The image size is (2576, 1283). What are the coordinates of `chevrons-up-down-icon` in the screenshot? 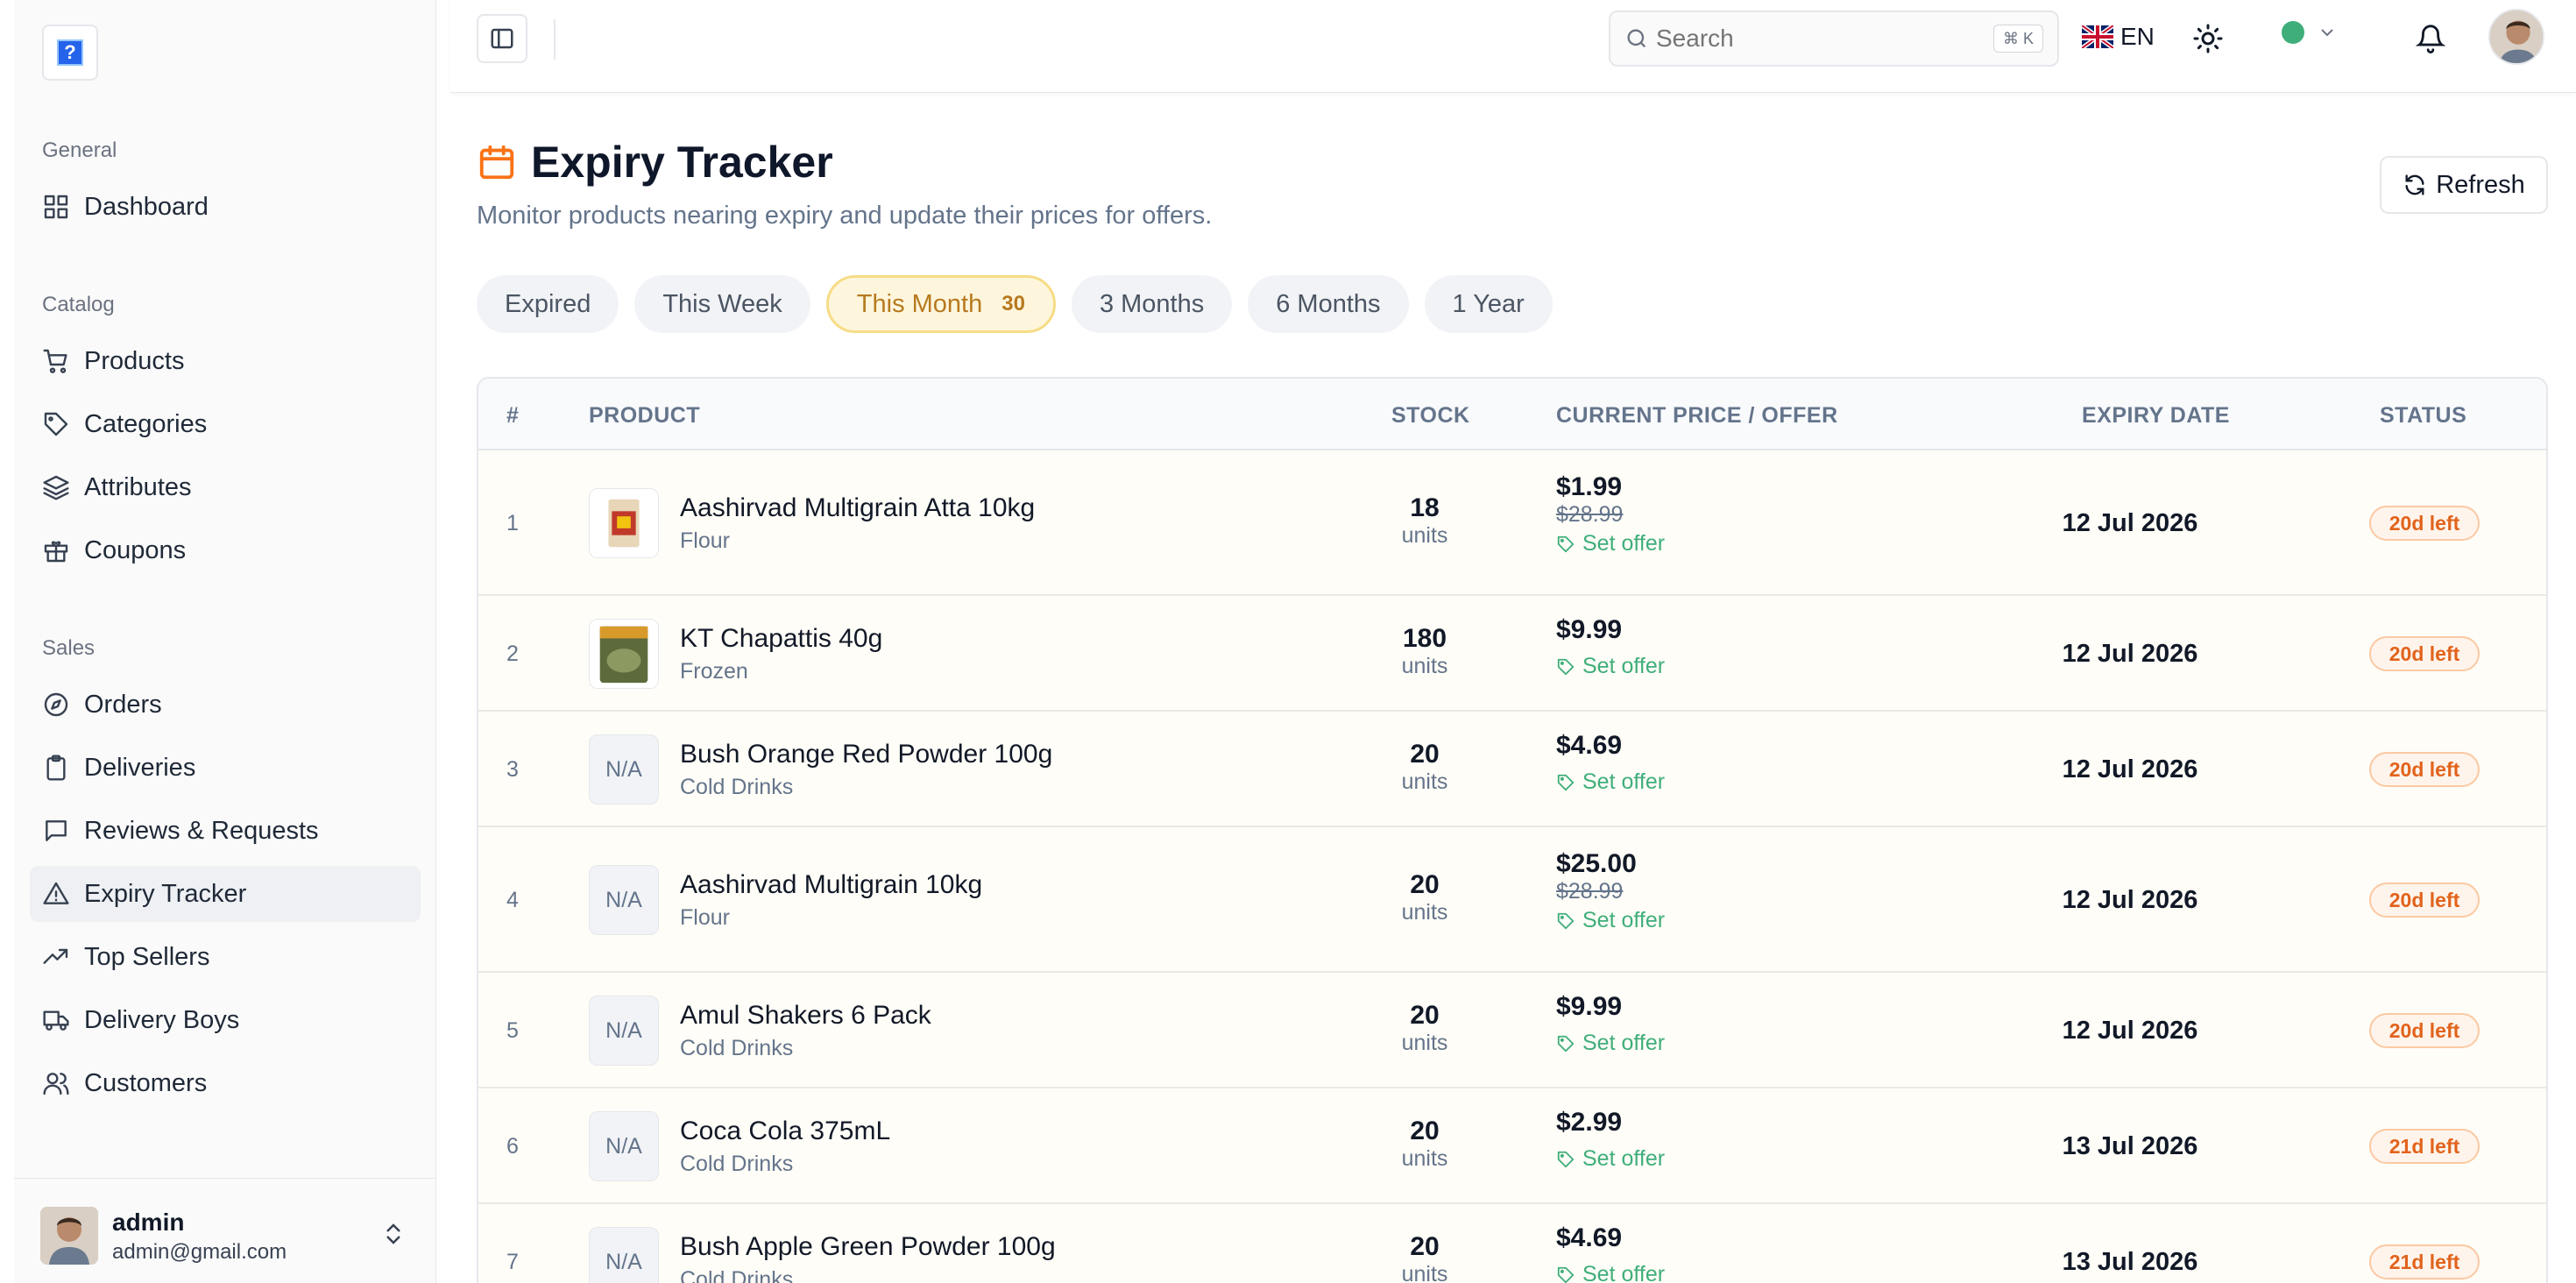 It's located at (393, 1234).